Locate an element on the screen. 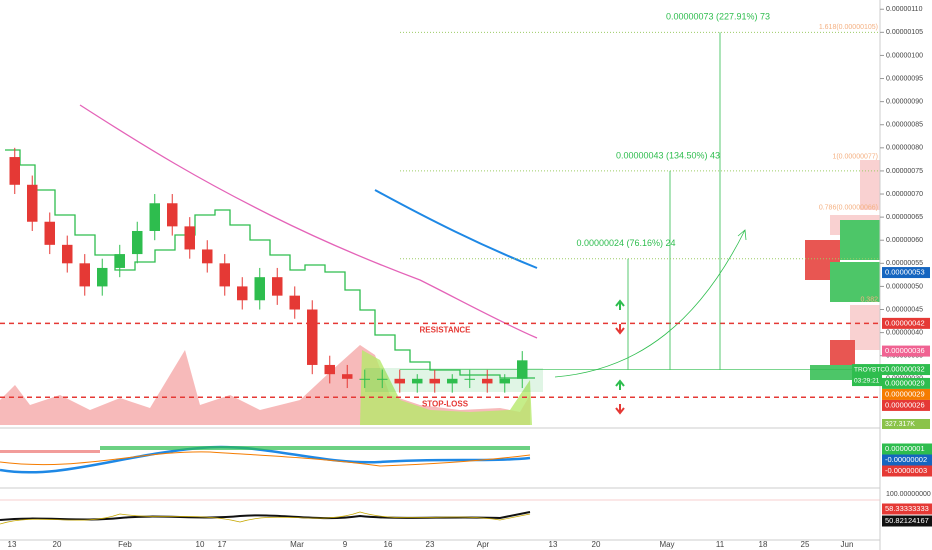  symbol-tag is located at coordinates (867, 375).